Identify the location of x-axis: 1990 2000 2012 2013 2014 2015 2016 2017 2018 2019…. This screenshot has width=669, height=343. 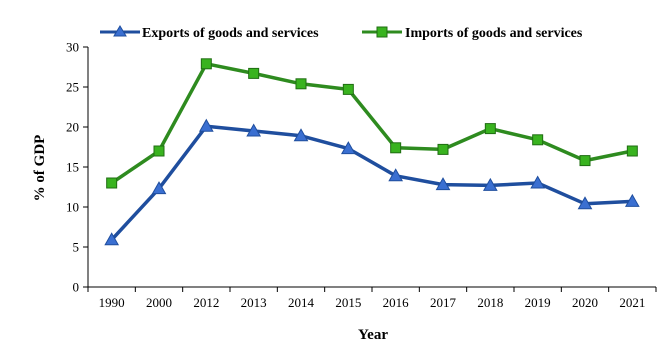
(372, 298).